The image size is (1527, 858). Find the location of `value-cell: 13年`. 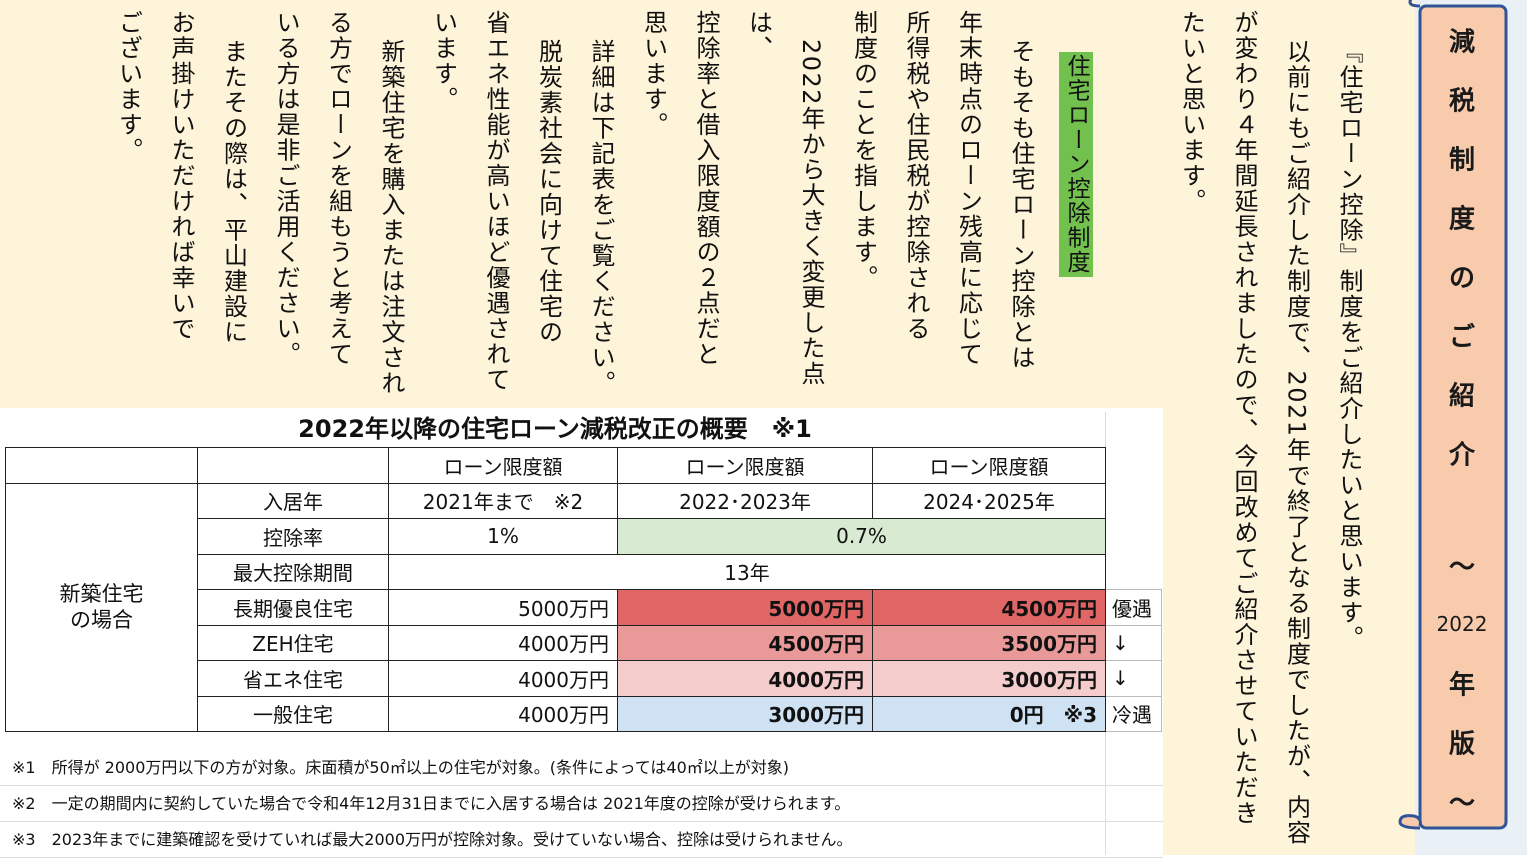

value-cell: 13年 is located at coordinates (747, 571).